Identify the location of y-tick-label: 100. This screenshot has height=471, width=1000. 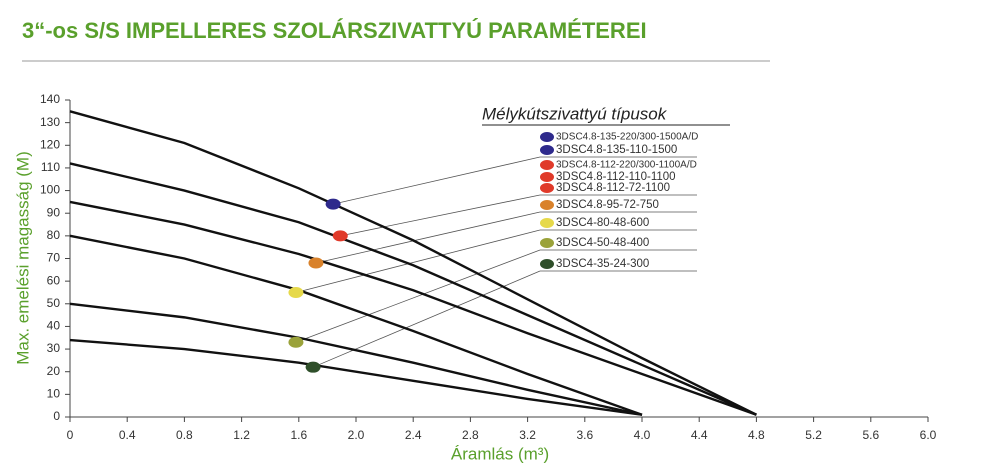
(50, 190).